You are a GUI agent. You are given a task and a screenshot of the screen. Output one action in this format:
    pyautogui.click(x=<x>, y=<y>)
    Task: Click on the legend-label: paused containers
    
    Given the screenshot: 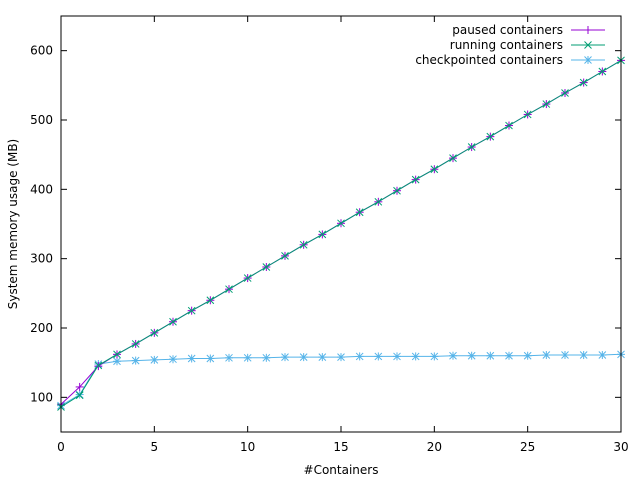 What is the action you would take?
    pyautogui.click(x=507, y=30)
    